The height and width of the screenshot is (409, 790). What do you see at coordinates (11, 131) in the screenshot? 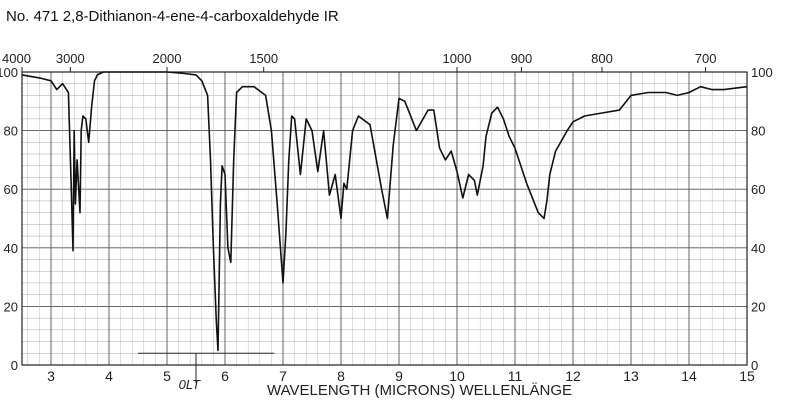
I see `y-tick-label: 80` at bounding box center [11, 131].